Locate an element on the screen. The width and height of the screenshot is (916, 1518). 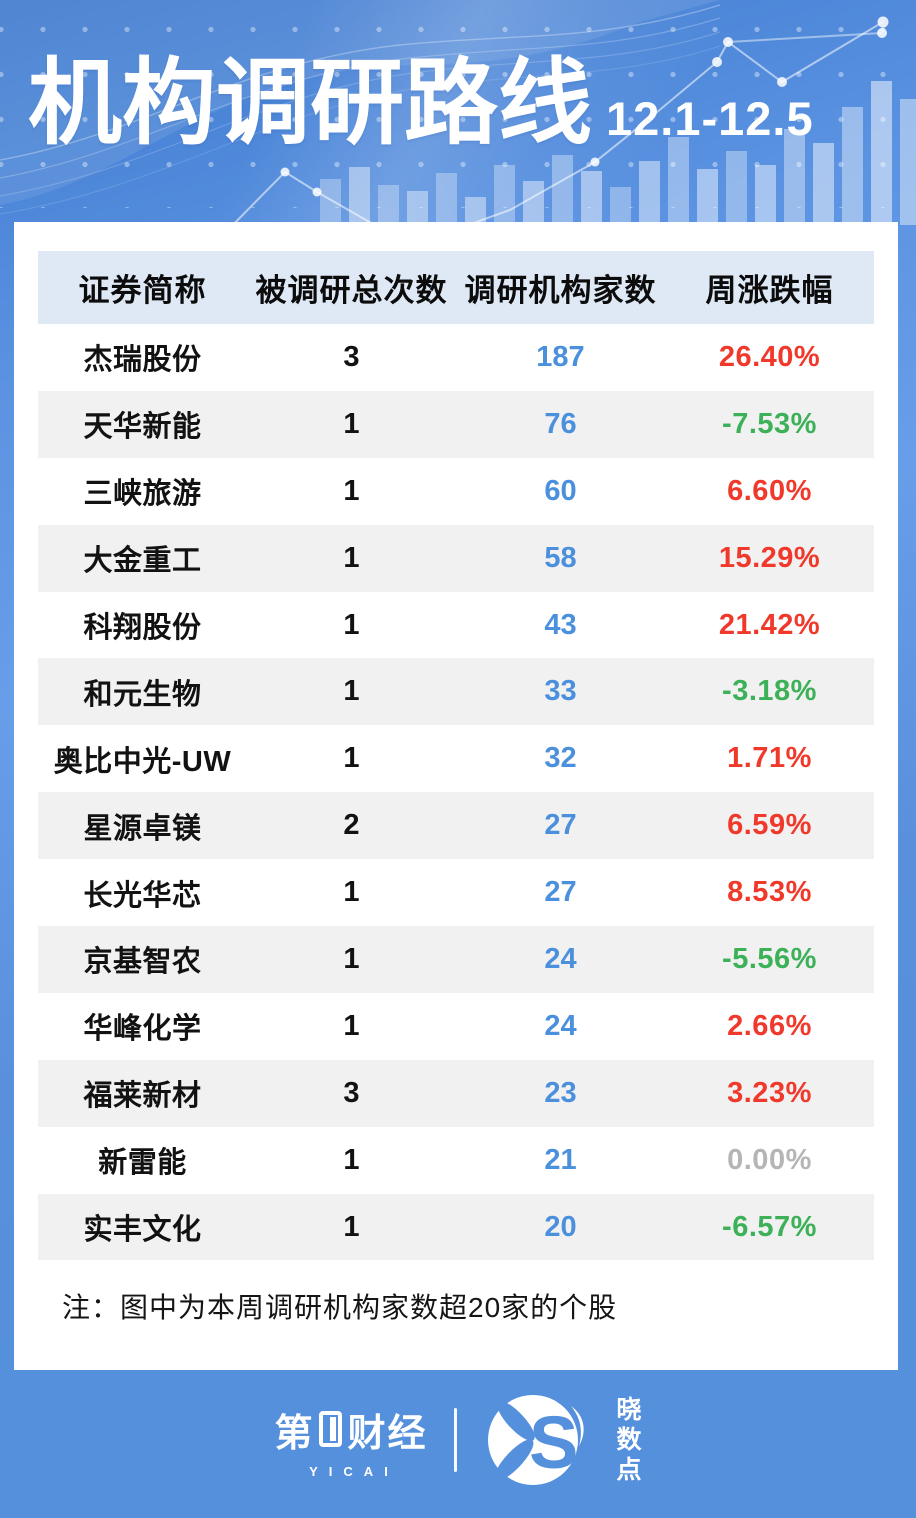
weekly-change: 26.40% is located at coordinates (769, 356).